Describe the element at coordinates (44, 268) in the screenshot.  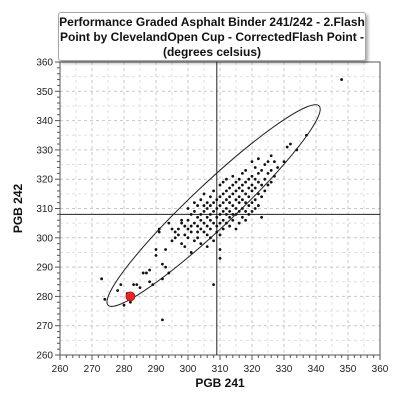
I see `y-tick-label: 290` at that location.